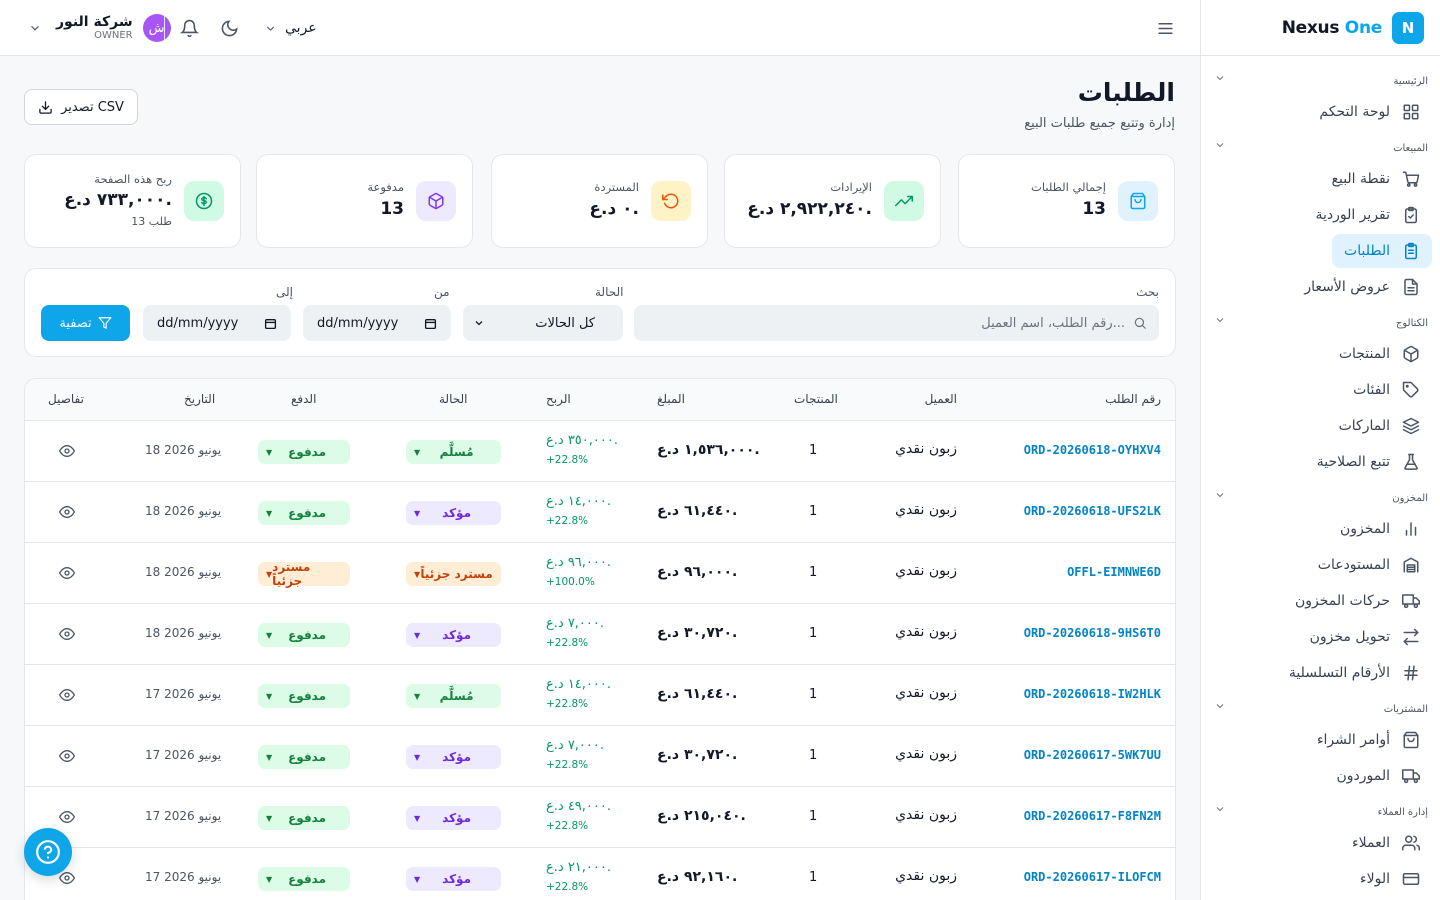 This screenshot has height=900, width=1440. I want to click on sidebar-item: أوامر الشراء, so click(1368, 740).